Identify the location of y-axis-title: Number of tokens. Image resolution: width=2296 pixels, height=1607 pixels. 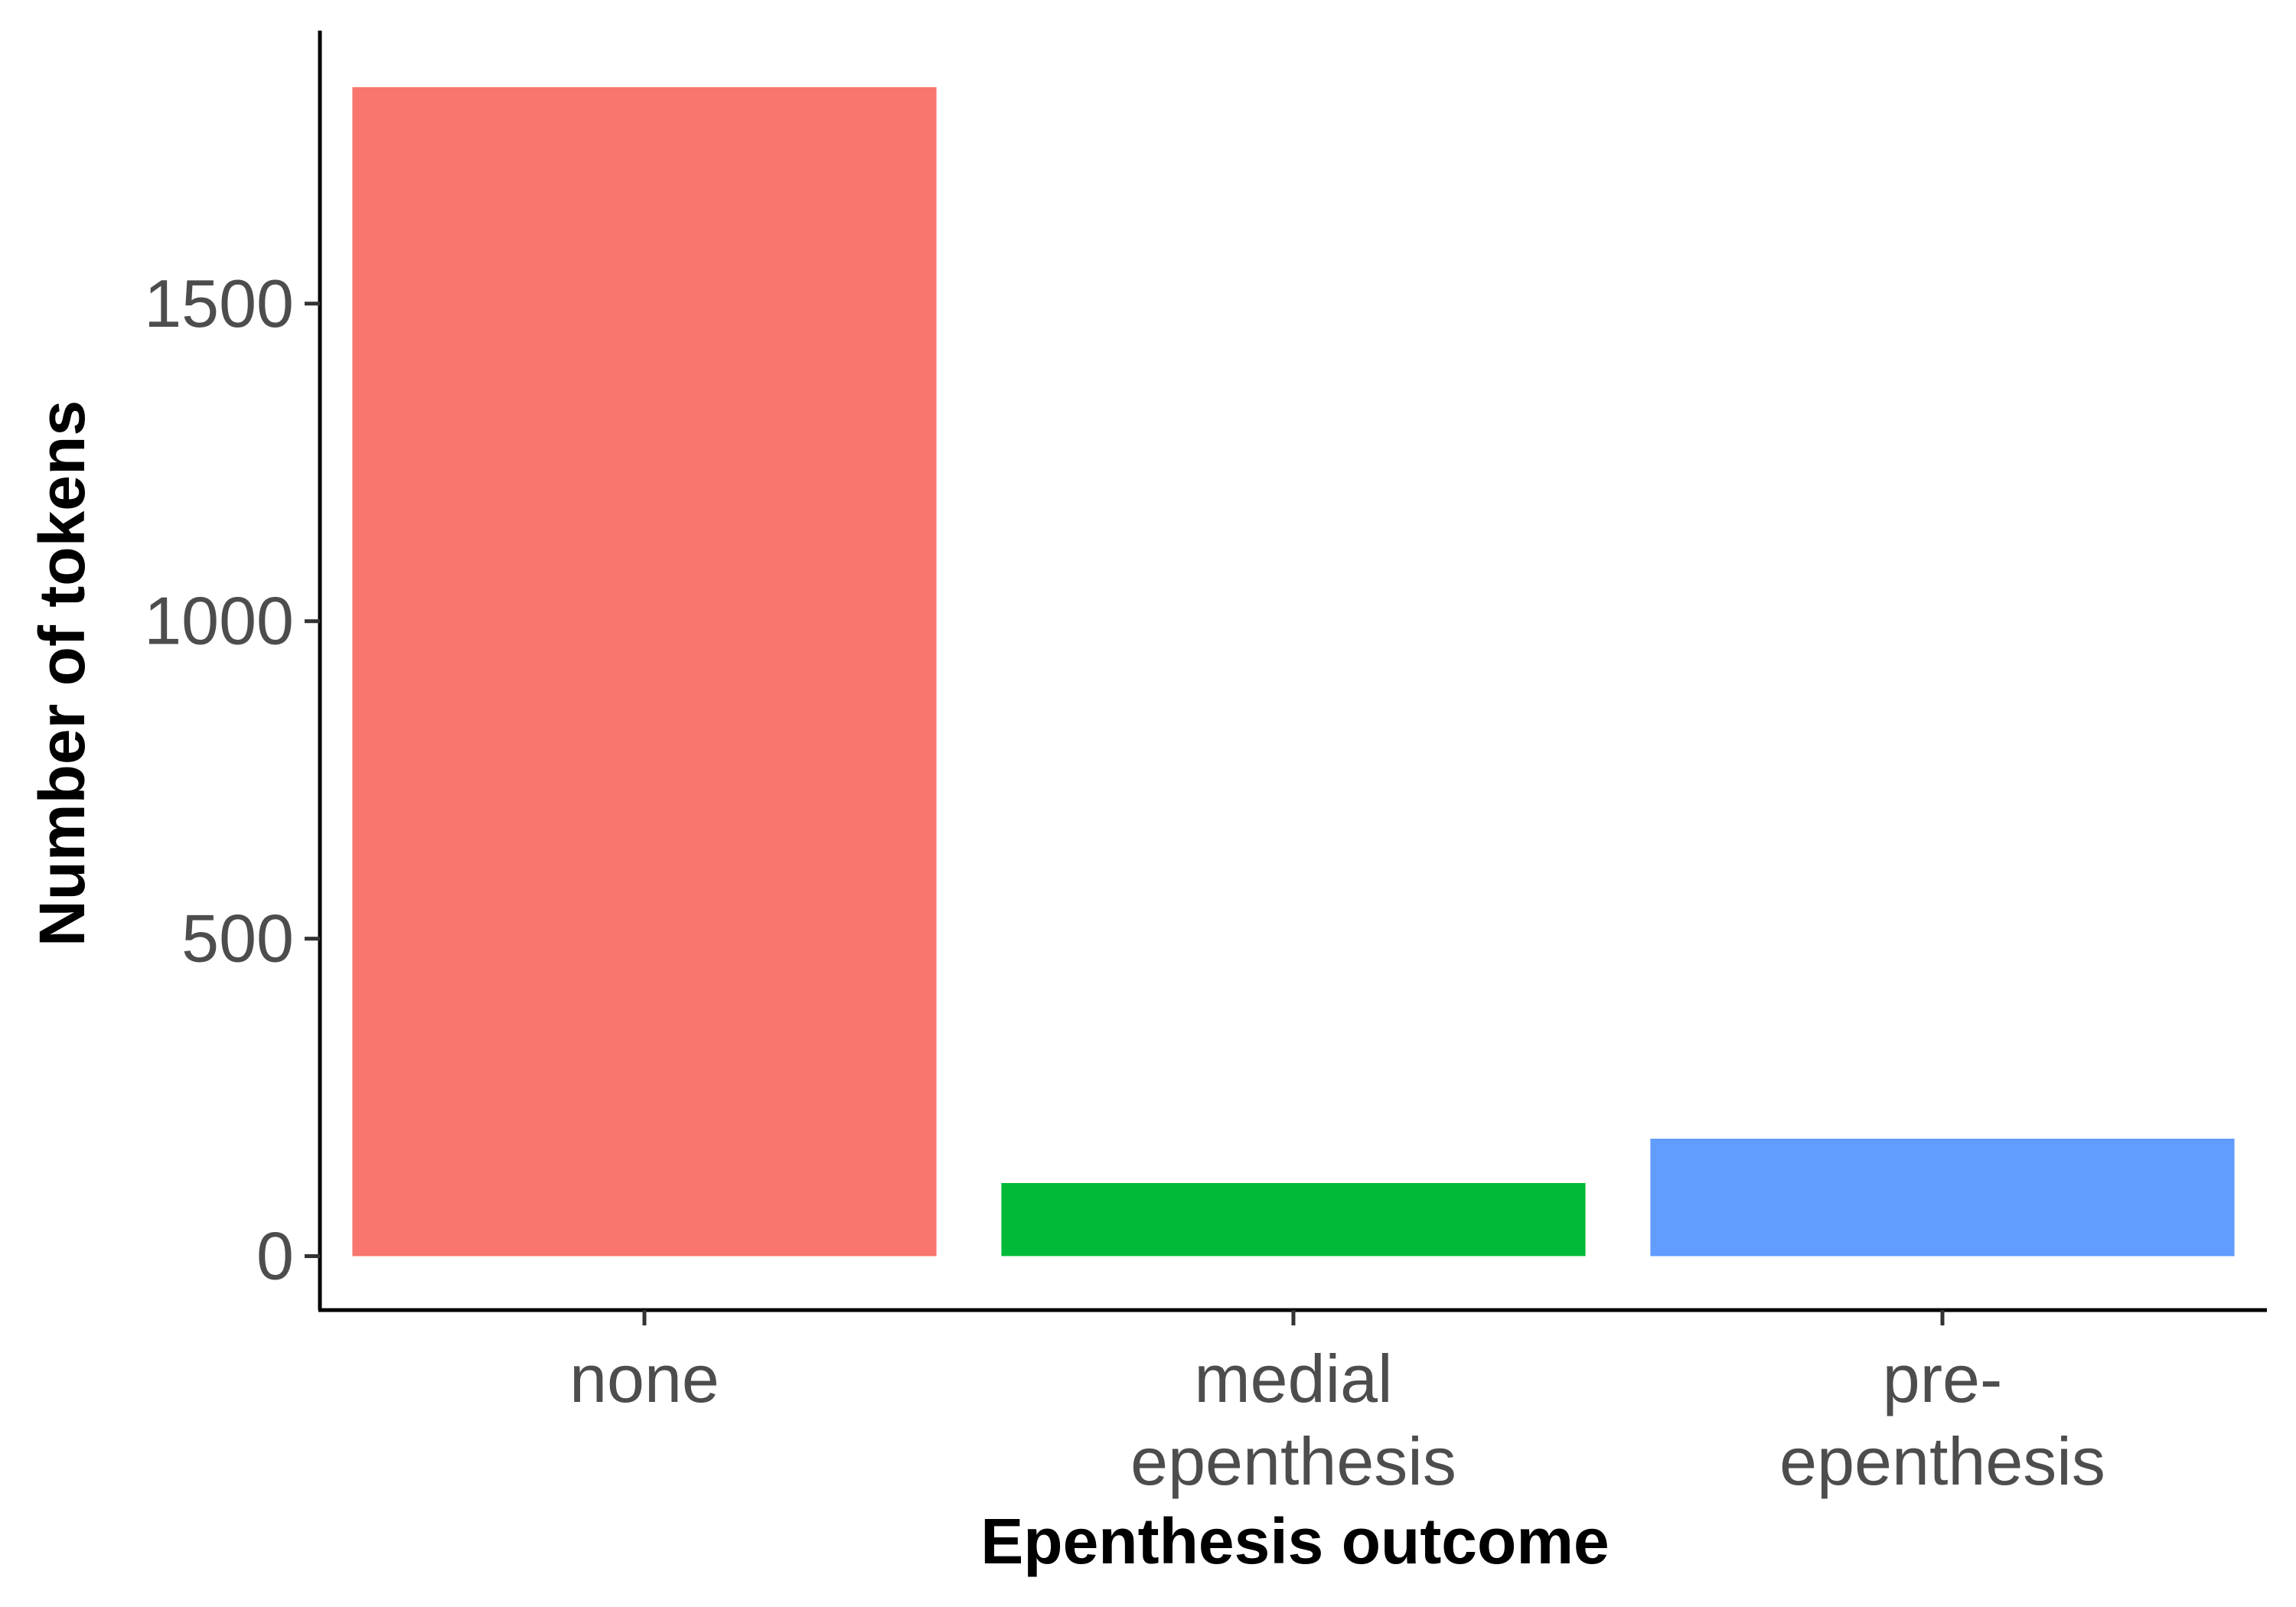
(62, 673).